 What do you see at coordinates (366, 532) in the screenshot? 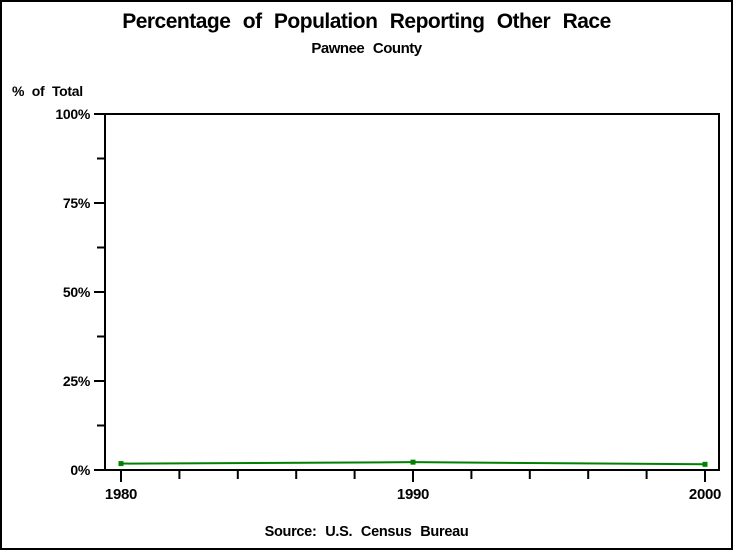
I see `source-note: Source: U.S. Census Bureau` at bounding box center [366, 532].